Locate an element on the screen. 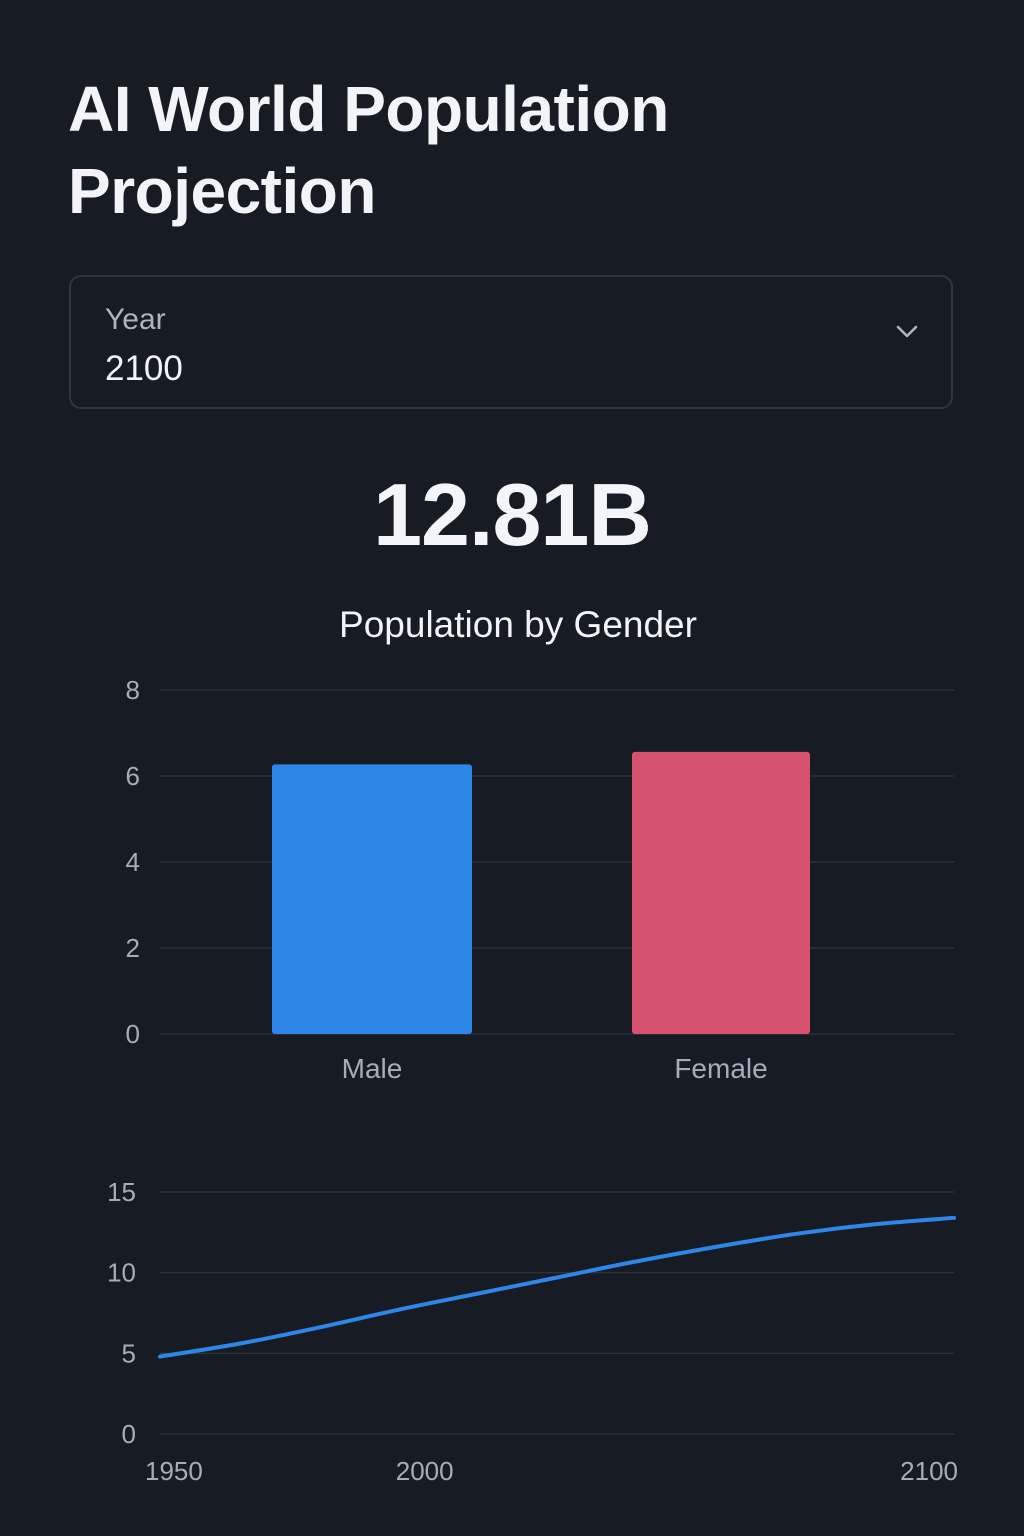  line-x-tick-label: 2100 is located at coordinates (929, 1471).